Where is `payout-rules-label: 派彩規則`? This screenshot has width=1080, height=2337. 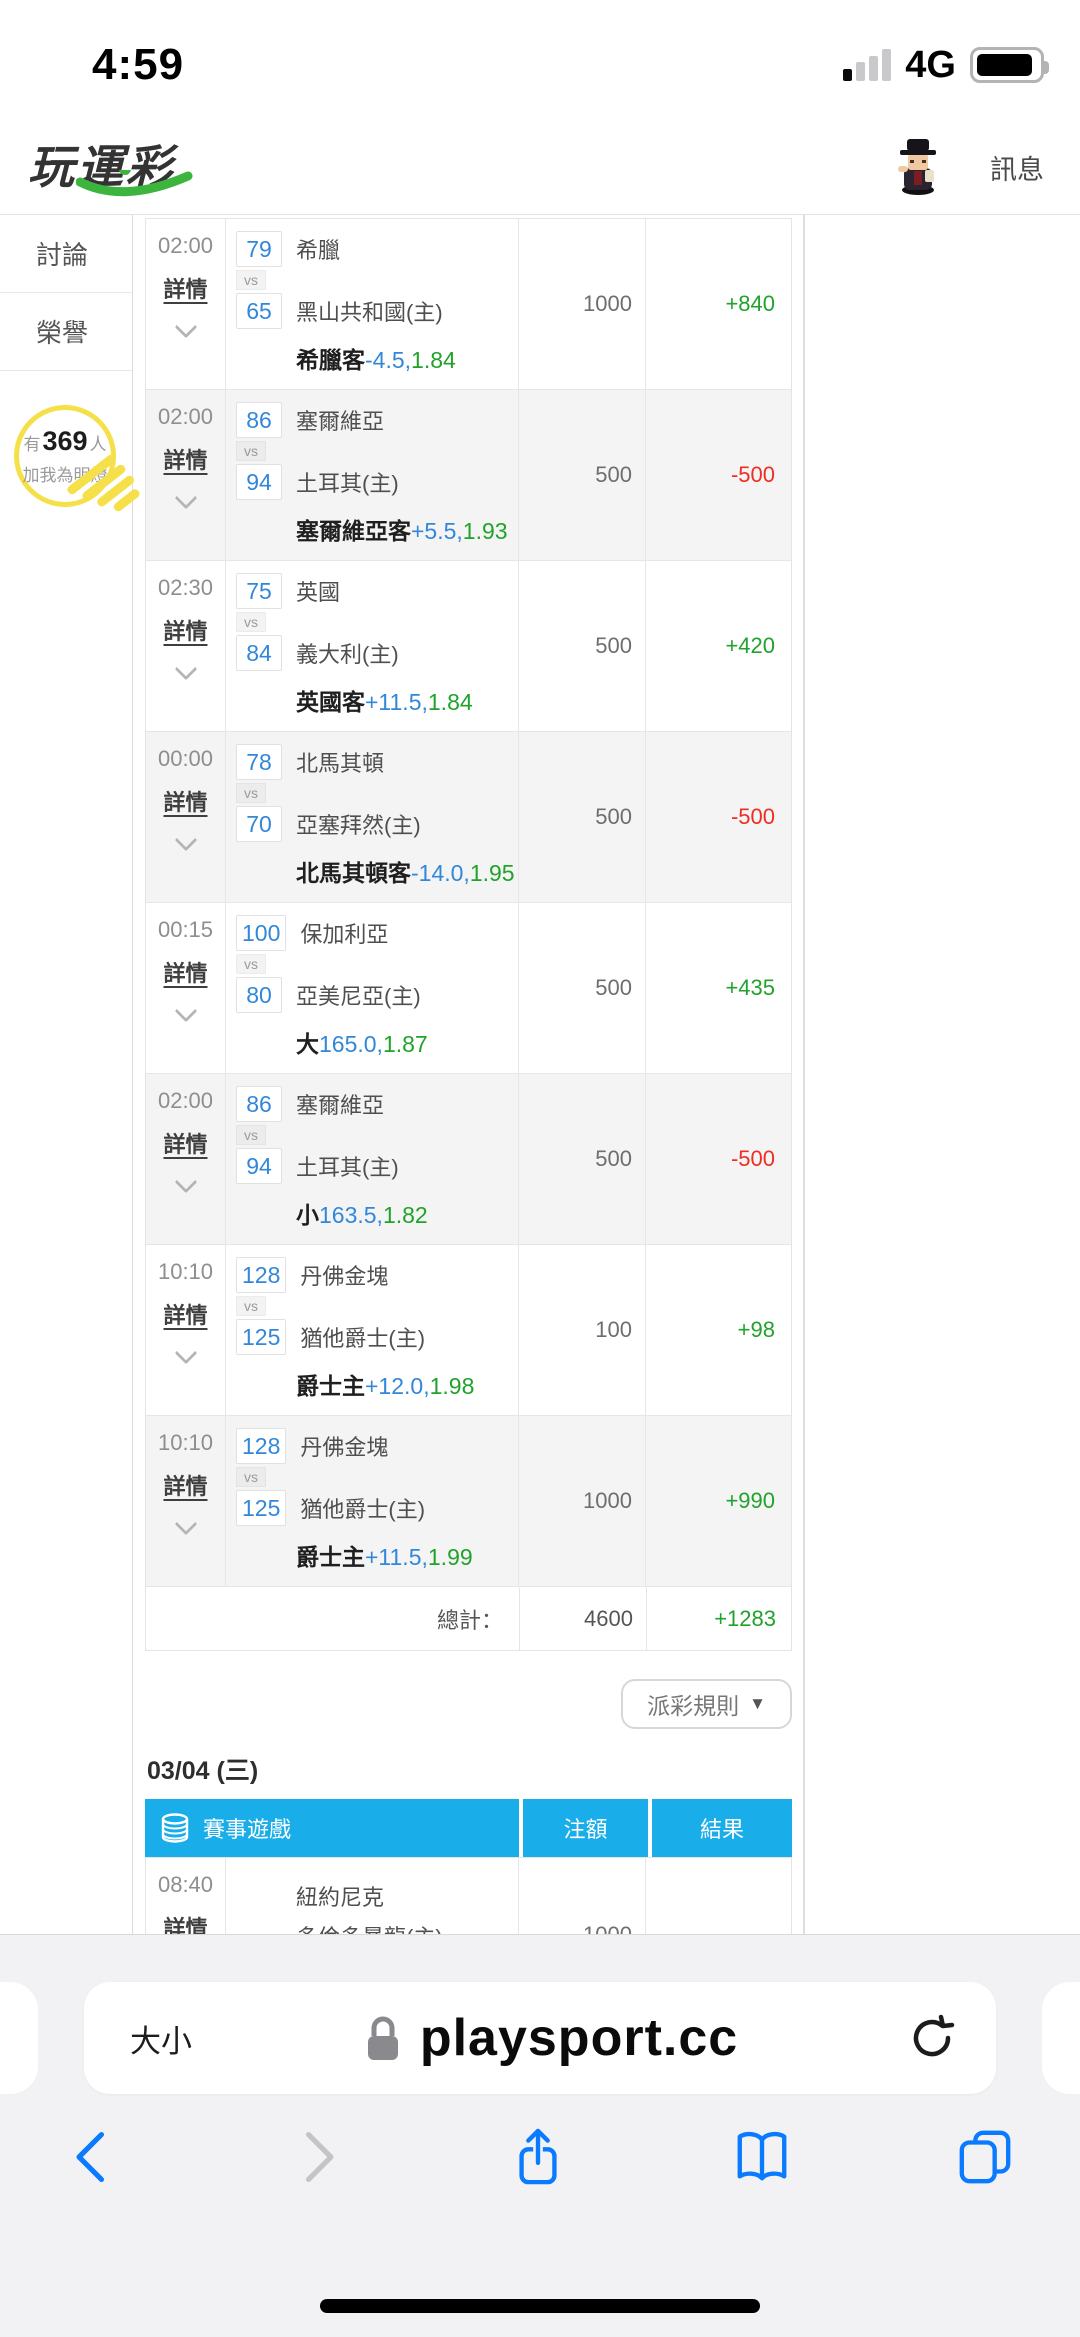 payout-rules-label: 派彩規則 is located at coordinates (693, 1706).